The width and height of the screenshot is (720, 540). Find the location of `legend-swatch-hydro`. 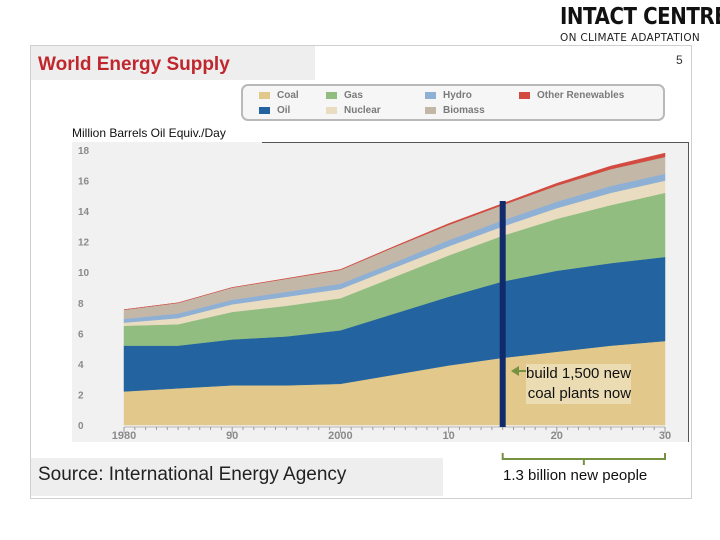

legend-swatch-hydro is located at coordinates (430, 95).